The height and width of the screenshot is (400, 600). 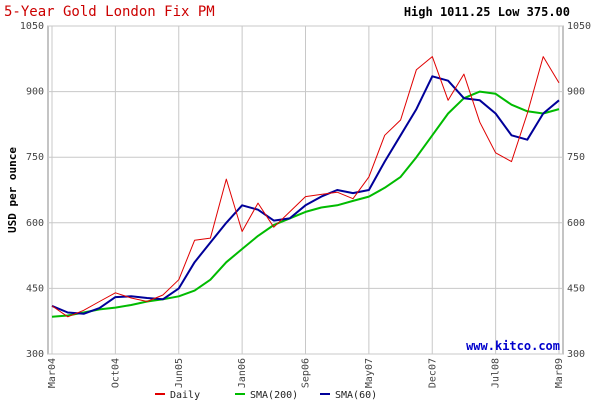 I want to click on y-tick-label-right: 300, so click(x=576, y=354).